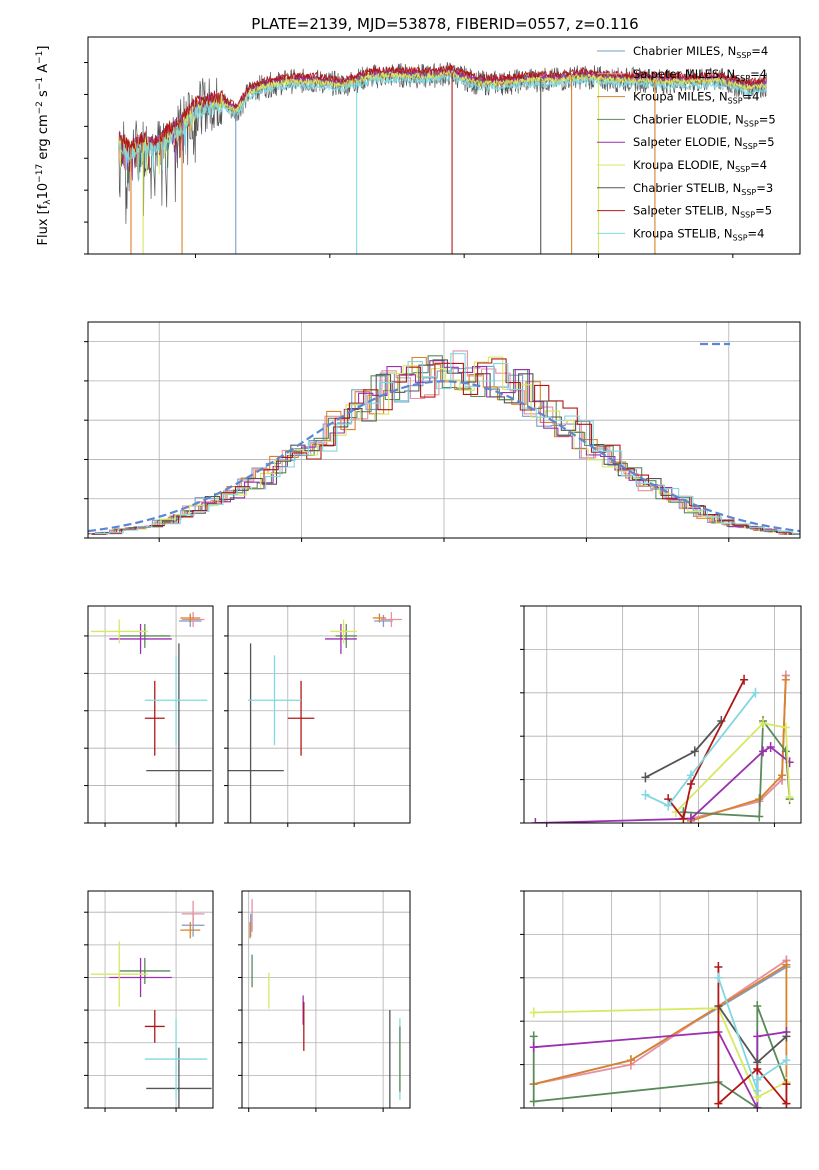  I want to click on y-axis-label: Flux [fλ10−17 erg cm−2 s−1 A−1], so click(44, 146).